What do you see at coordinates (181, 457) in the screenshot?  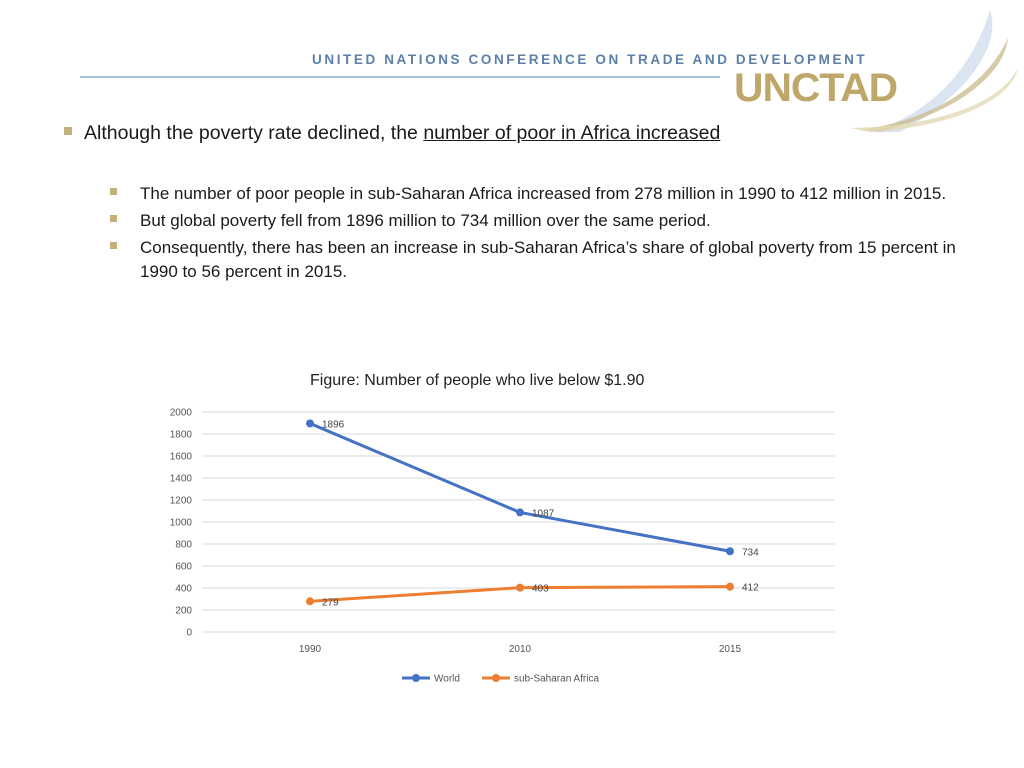 I see `y-tick-label: 1600` at bounding box center [181, 457].